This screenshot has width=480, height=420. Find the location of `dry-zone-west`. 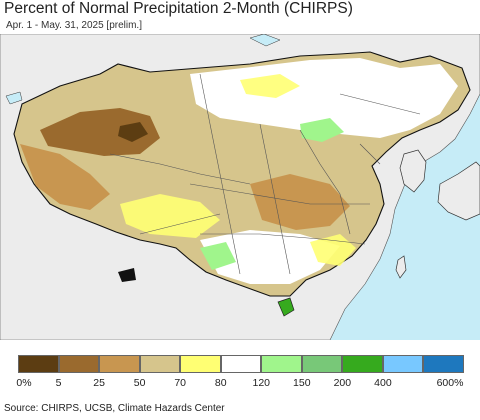

dry-zone-west is located at coordinates (65, 177).